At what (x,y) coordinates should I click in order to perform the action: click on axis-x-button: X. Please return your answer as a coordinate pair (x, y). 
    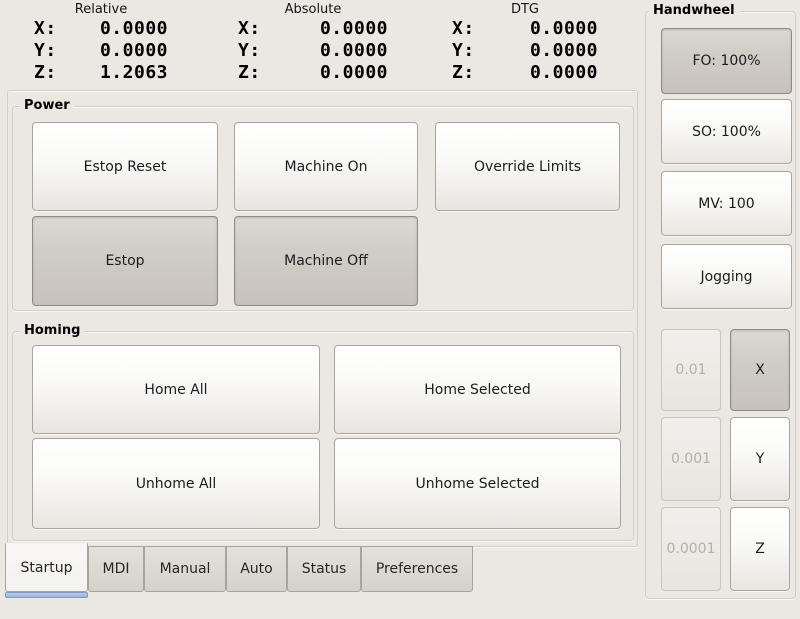
    Looking at the image, I should click on (760, 370).